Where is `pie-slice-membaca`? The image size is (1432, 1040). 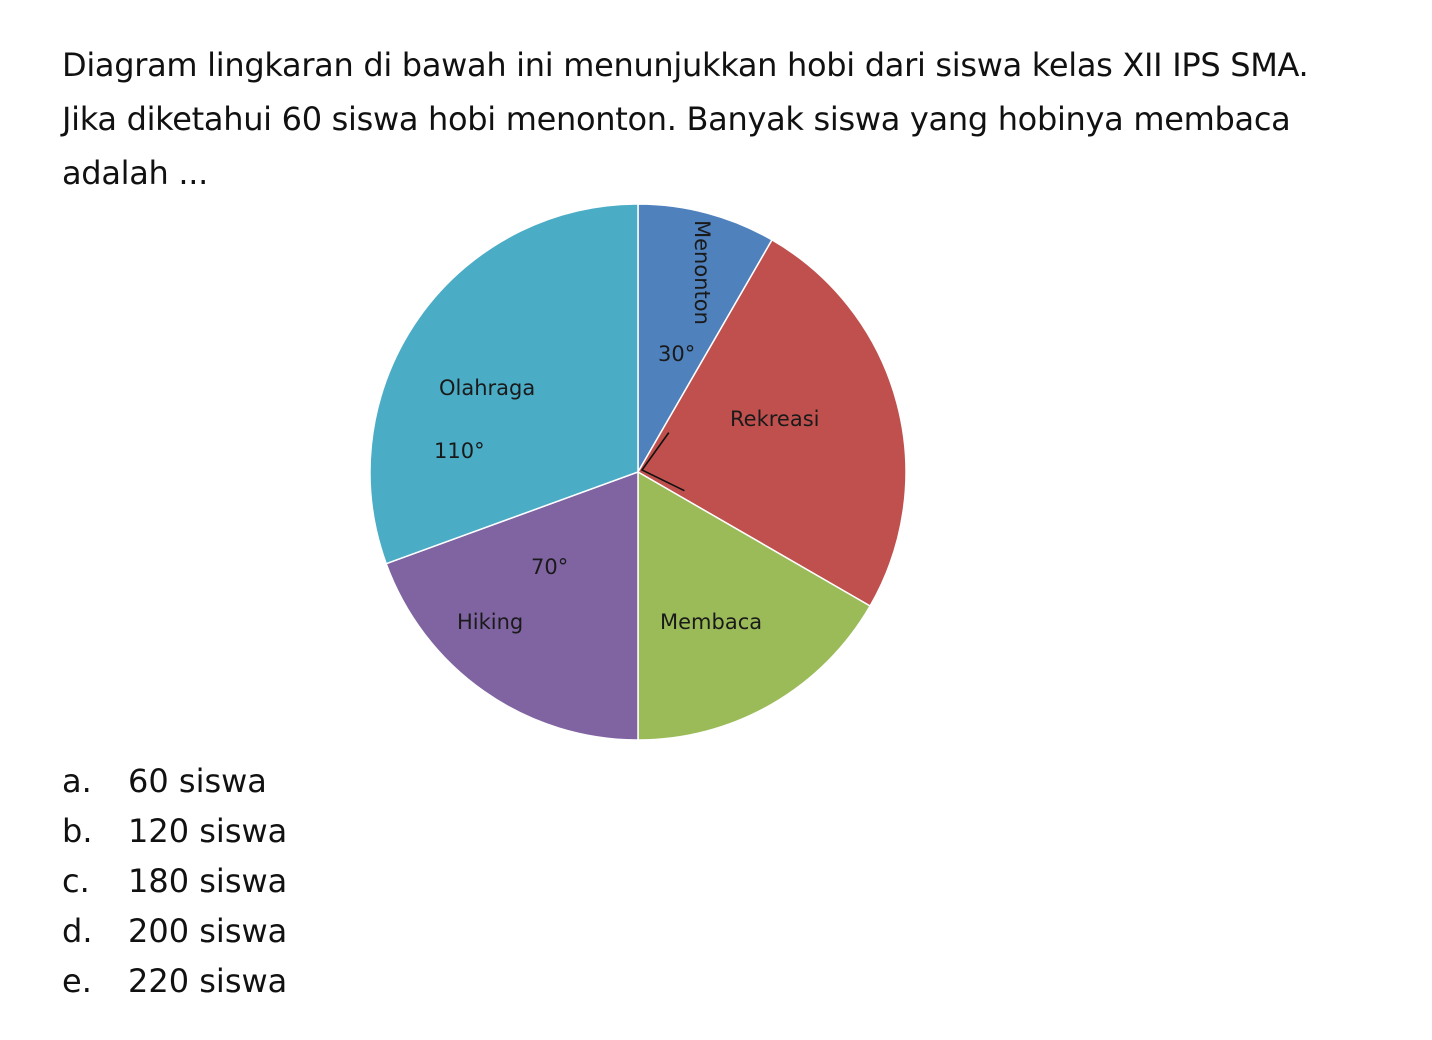 pie-slice-membaca is located at coordinates (754, 605).